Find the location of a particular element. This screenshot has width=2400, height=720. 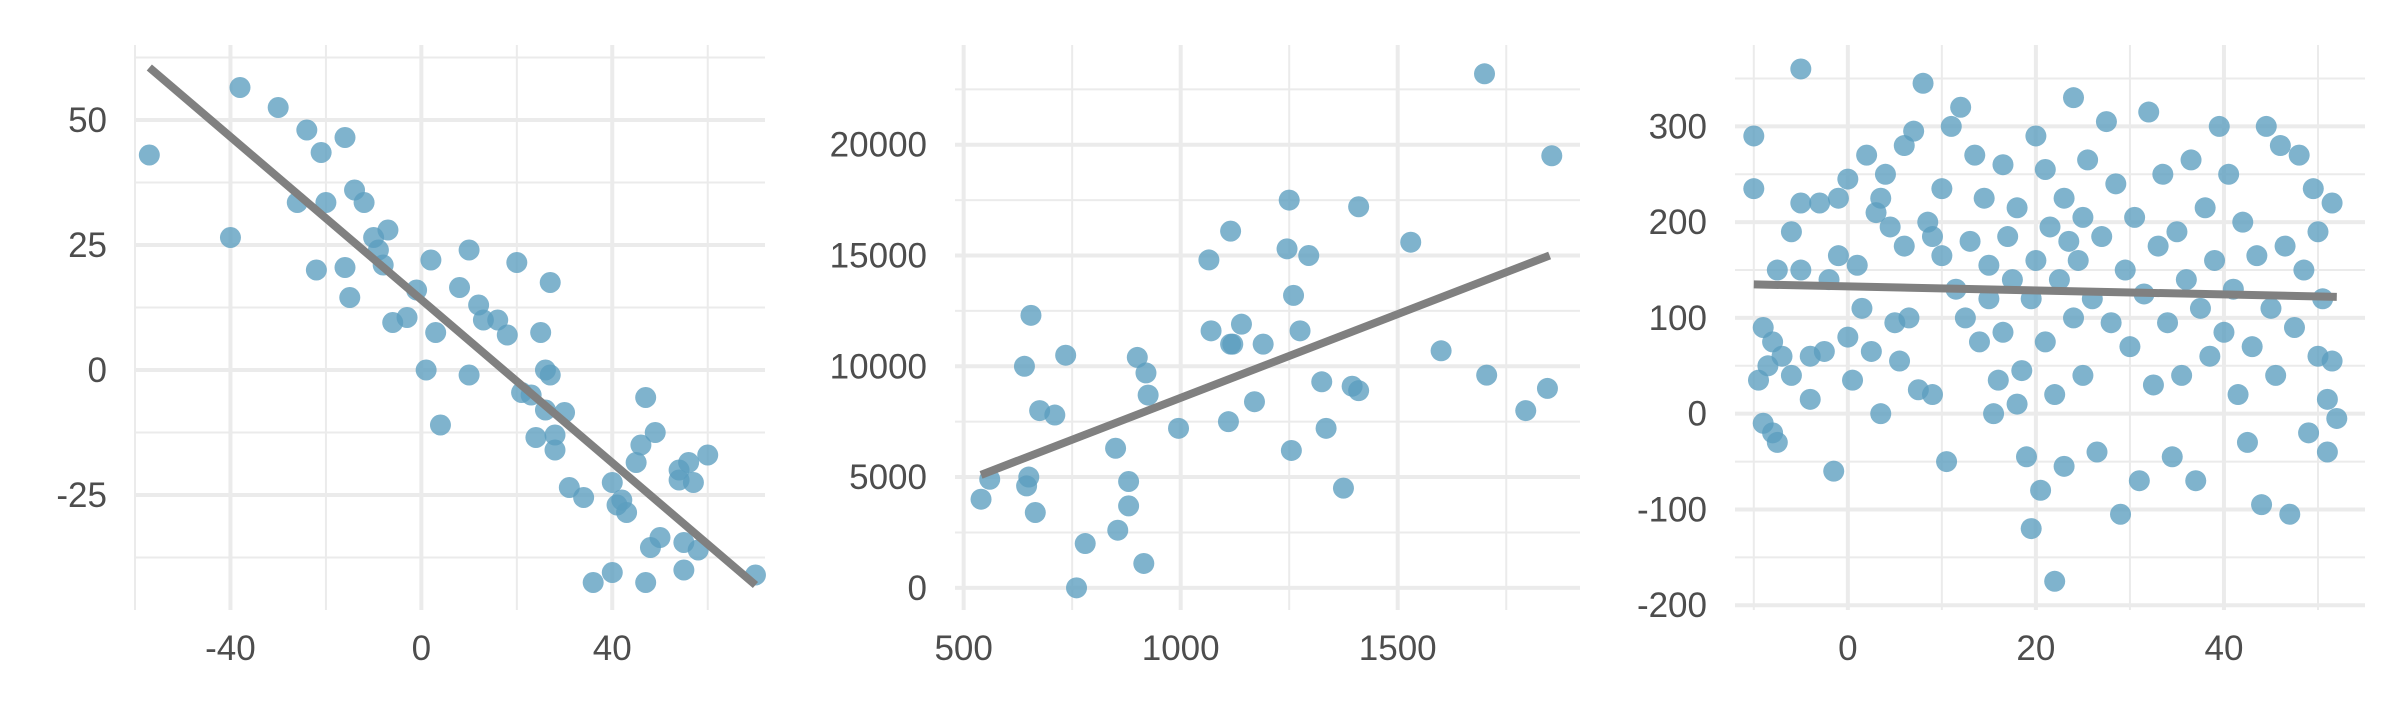

x-tick-label-middle: 1000 is located at coordinates (1181, 648).